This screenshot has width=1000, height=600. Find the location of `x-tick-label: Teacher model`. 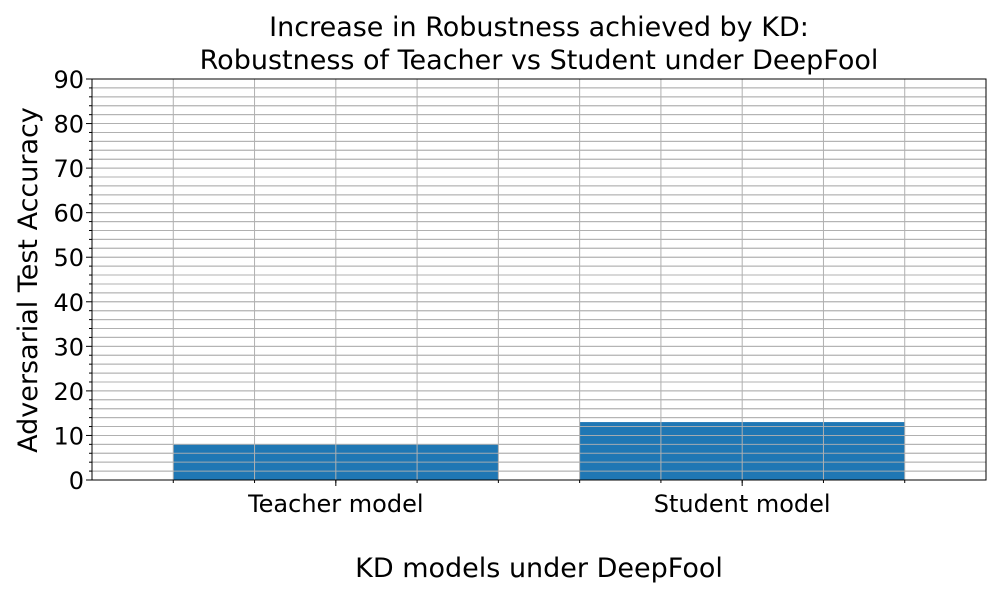

x-tick-label: Teacher model is located at coordinates (335, 504).